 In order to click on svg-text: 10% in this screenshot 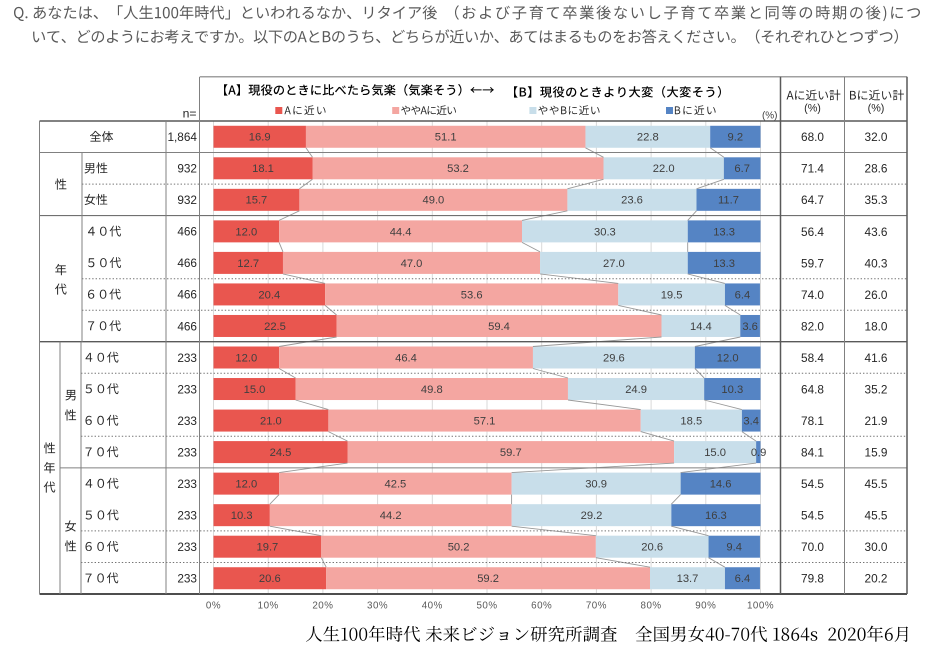, I will do `click(268, 605)`.